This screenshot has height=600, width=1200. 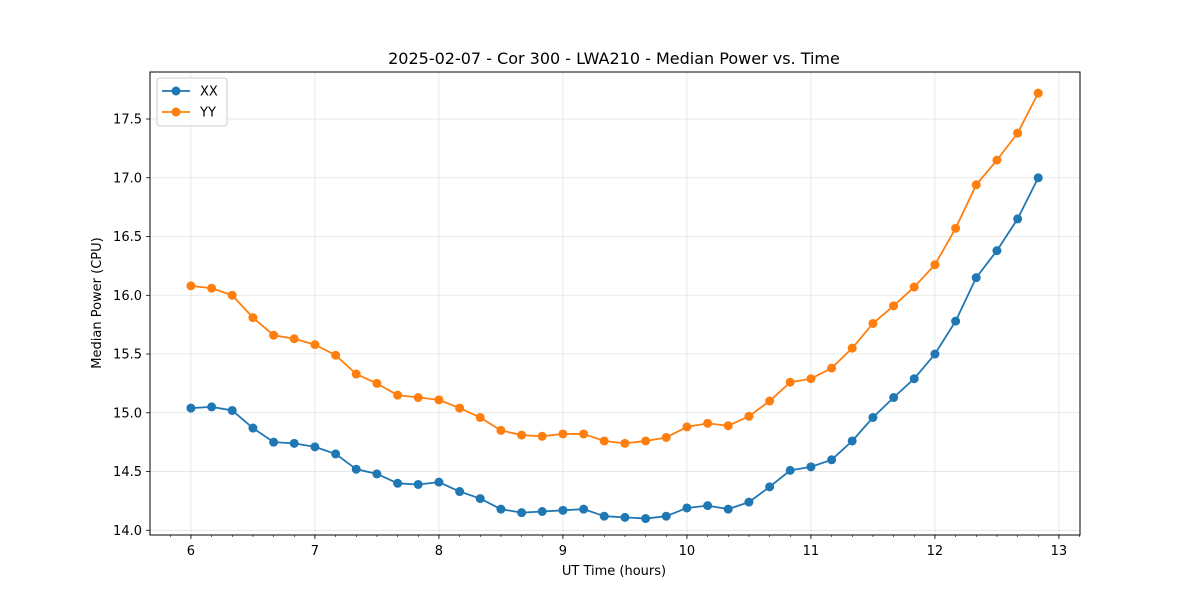 What do you see at coordinates (127, 120) in the screenshot?
I see `y-tick-label: 17.5` at bounding box center [127, 120].